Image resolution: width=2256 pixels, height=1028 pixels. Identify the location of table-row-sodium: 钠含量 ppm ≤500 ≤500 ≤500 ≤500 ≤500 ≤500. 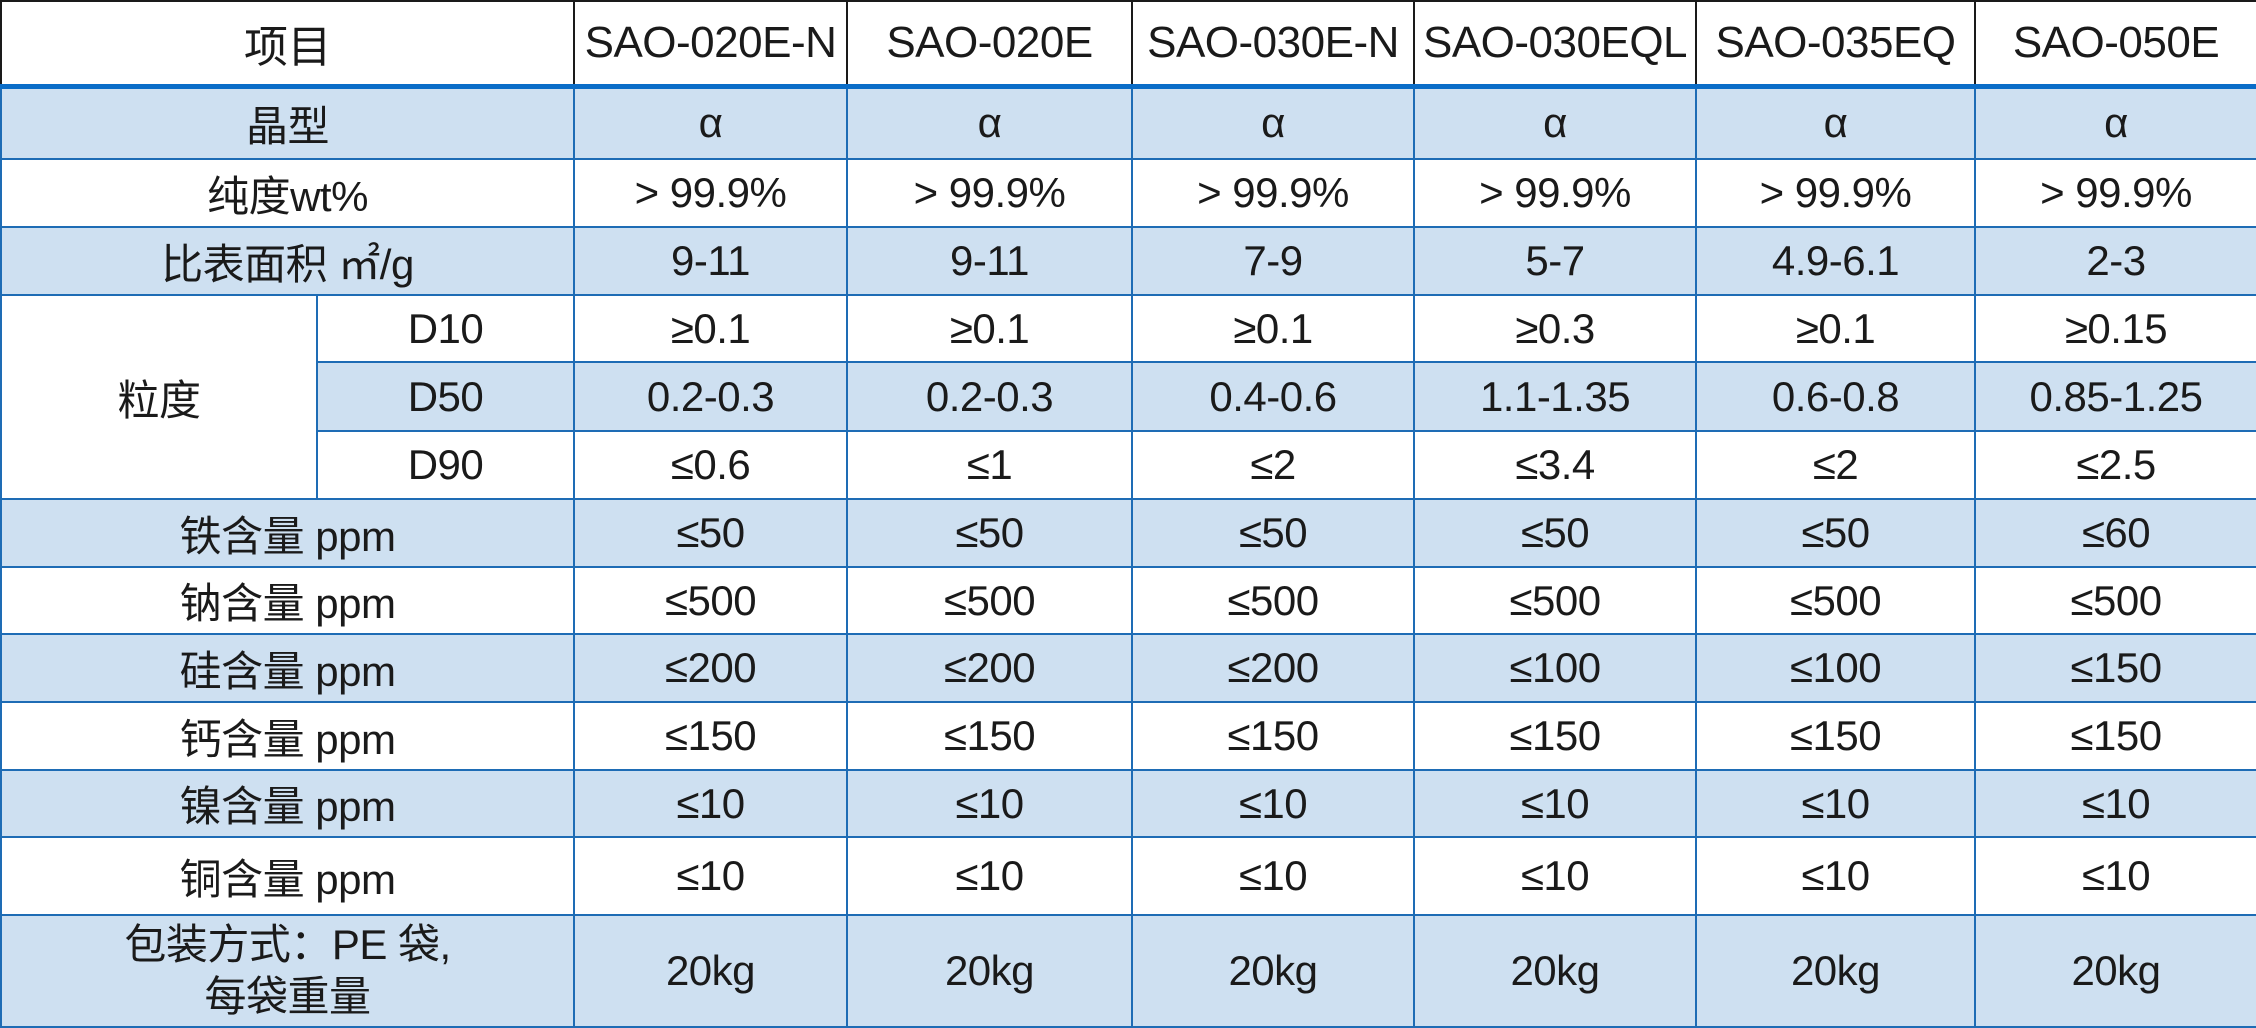
(1128, 600).